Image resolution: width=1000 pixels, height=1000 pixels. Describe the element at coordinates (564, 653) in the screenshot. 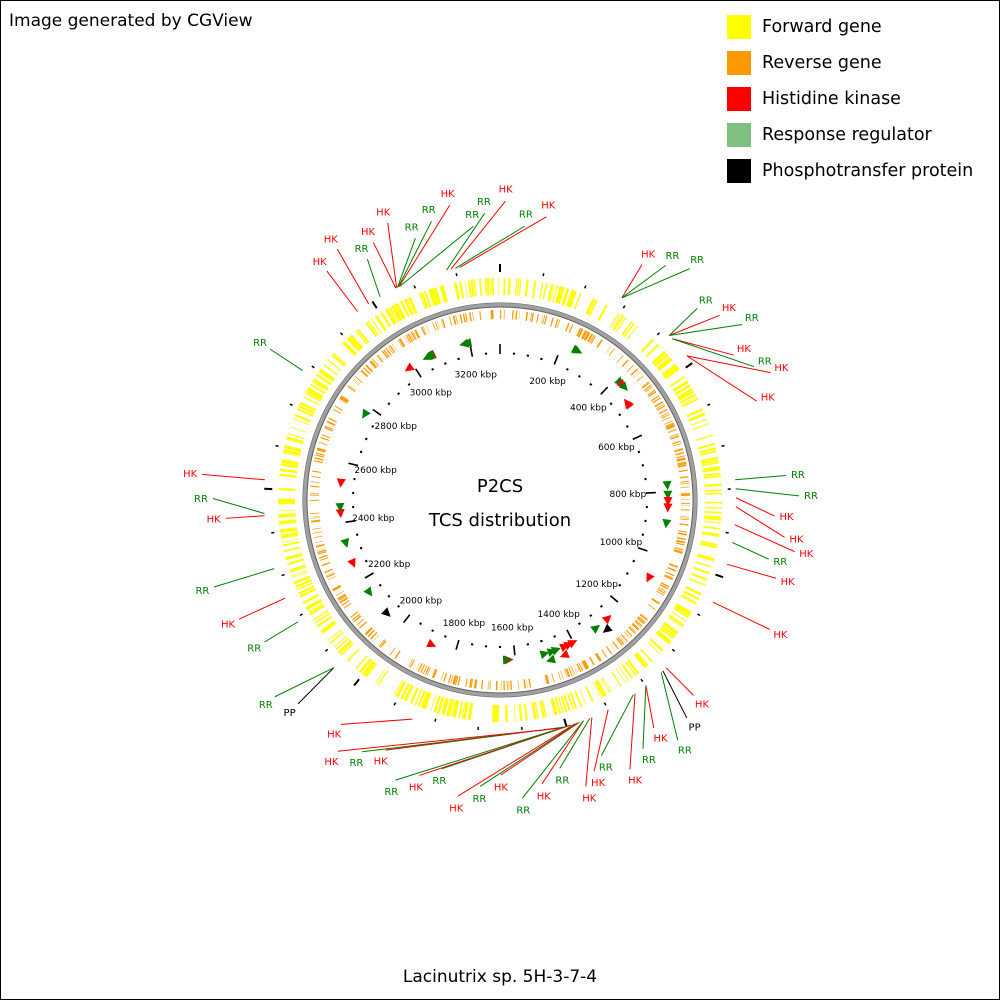

I see `hk-marker` at that location.